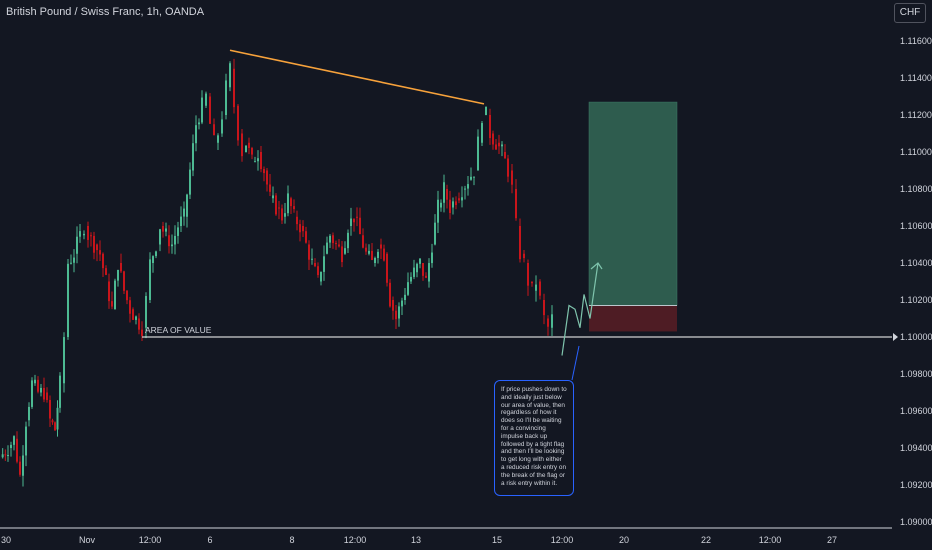  Describe the element at coordinates (916, 522) in the screenshot. I see `y-tick-label: 1.09000` at that location.